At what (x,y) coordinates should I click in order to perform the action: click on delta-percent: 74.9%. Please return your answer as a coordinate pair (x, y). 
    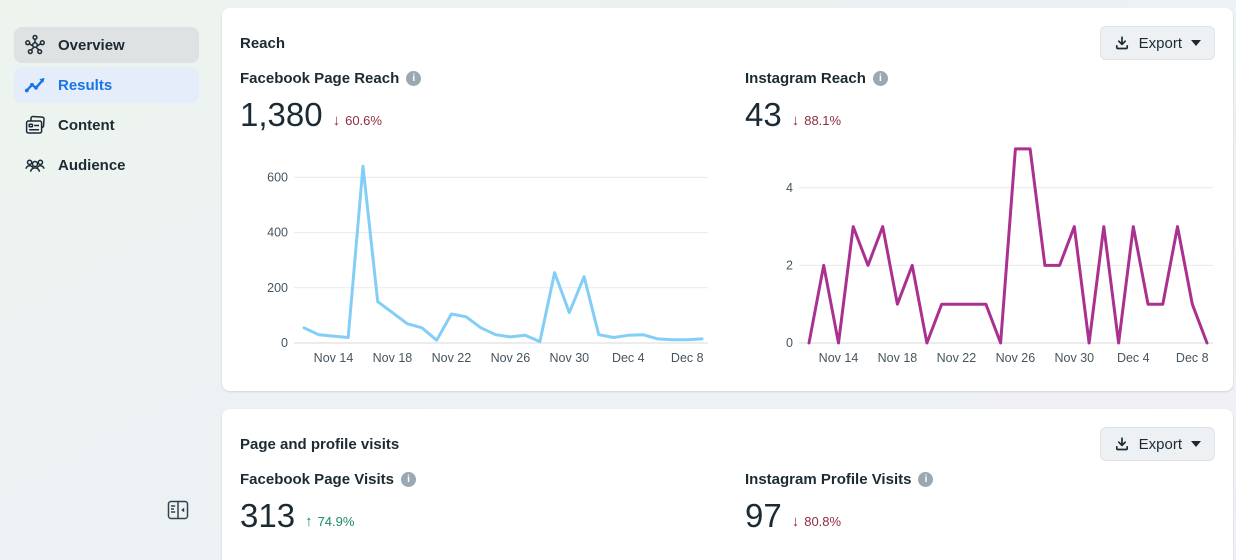
    Looking at the image, I should click on (336, 521).